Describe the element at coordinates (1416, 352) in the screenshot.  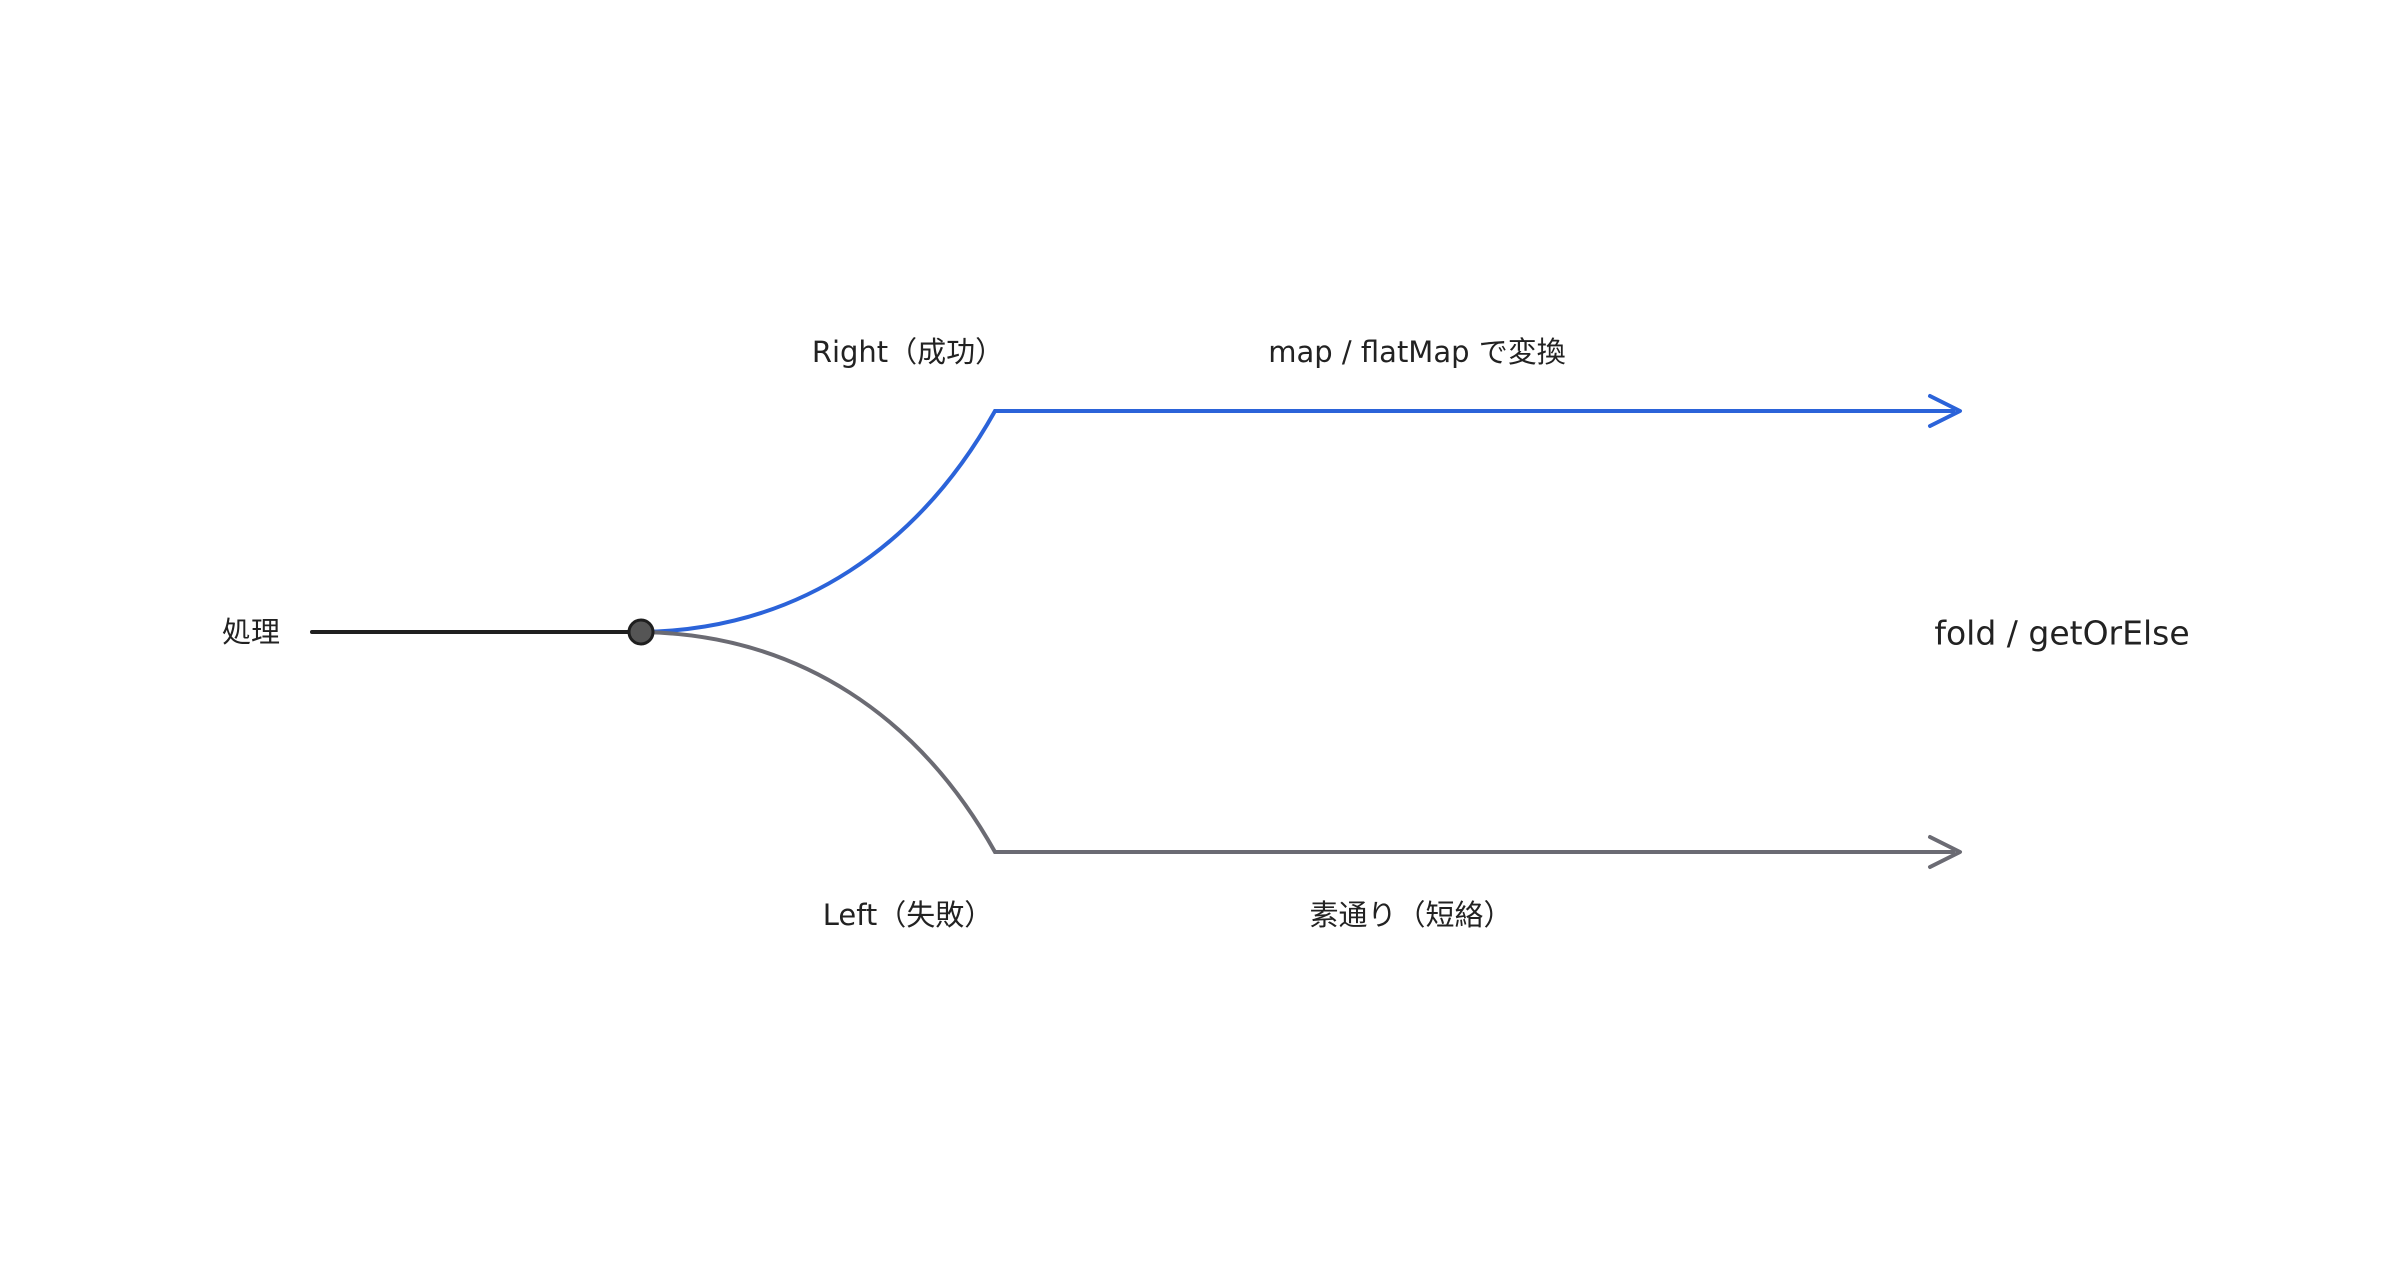
I see `branch-action: map / flatMap で変換` at that location.